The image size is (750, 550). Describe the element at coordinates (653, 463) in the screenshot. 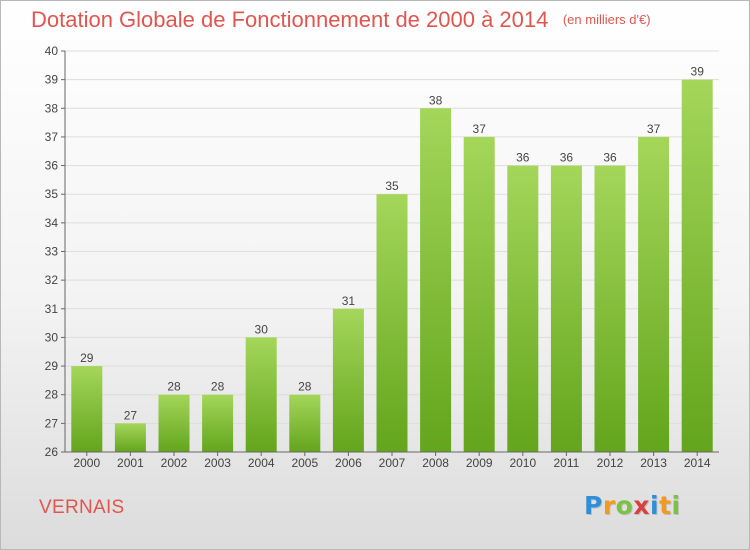

I see `x-tick-label: 2013` at that location.